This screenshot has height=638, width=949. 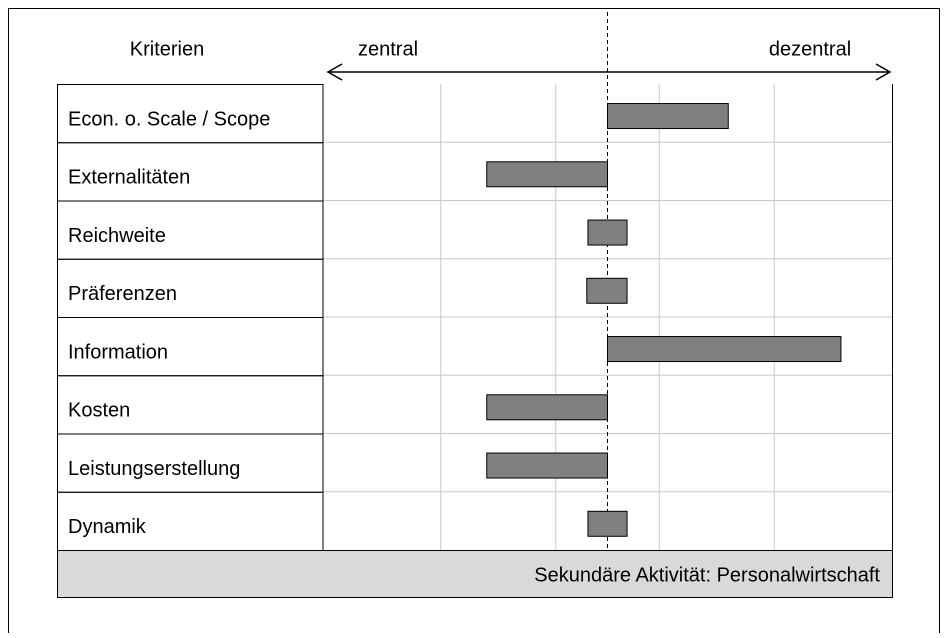 What do you see at coordinates (169, 119) in the screenshot?
I see `category-label: Econ. o. Scale / Scope` at bounding box center [169, 119].